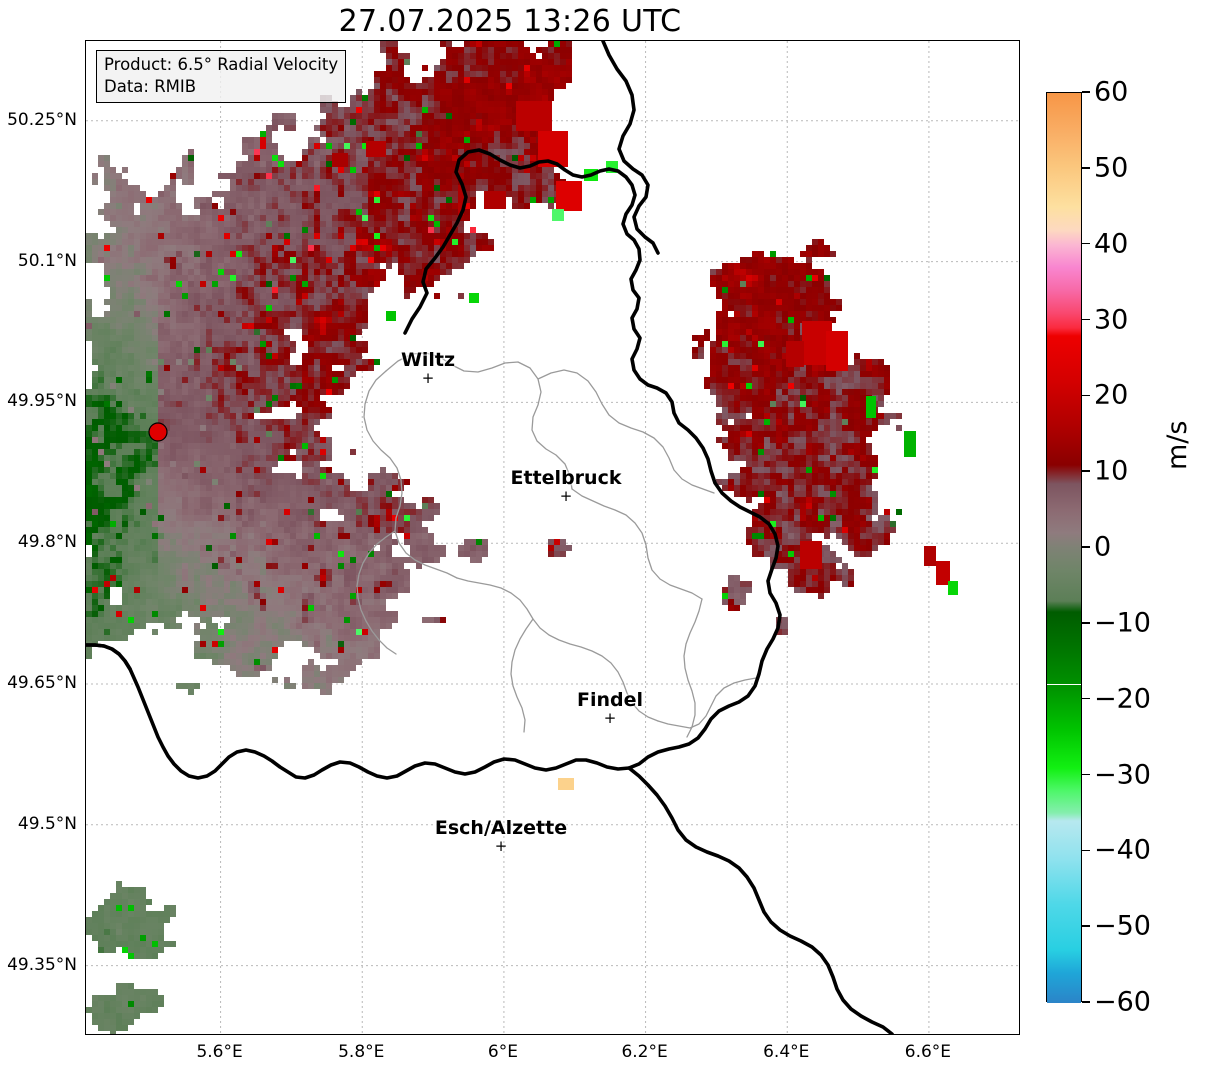 This screenshot has height=1081, width=1207. Describe the element at coordinates (150, 86) in the screenshot. I see `data-source-line: Data: RMIB` at that location.